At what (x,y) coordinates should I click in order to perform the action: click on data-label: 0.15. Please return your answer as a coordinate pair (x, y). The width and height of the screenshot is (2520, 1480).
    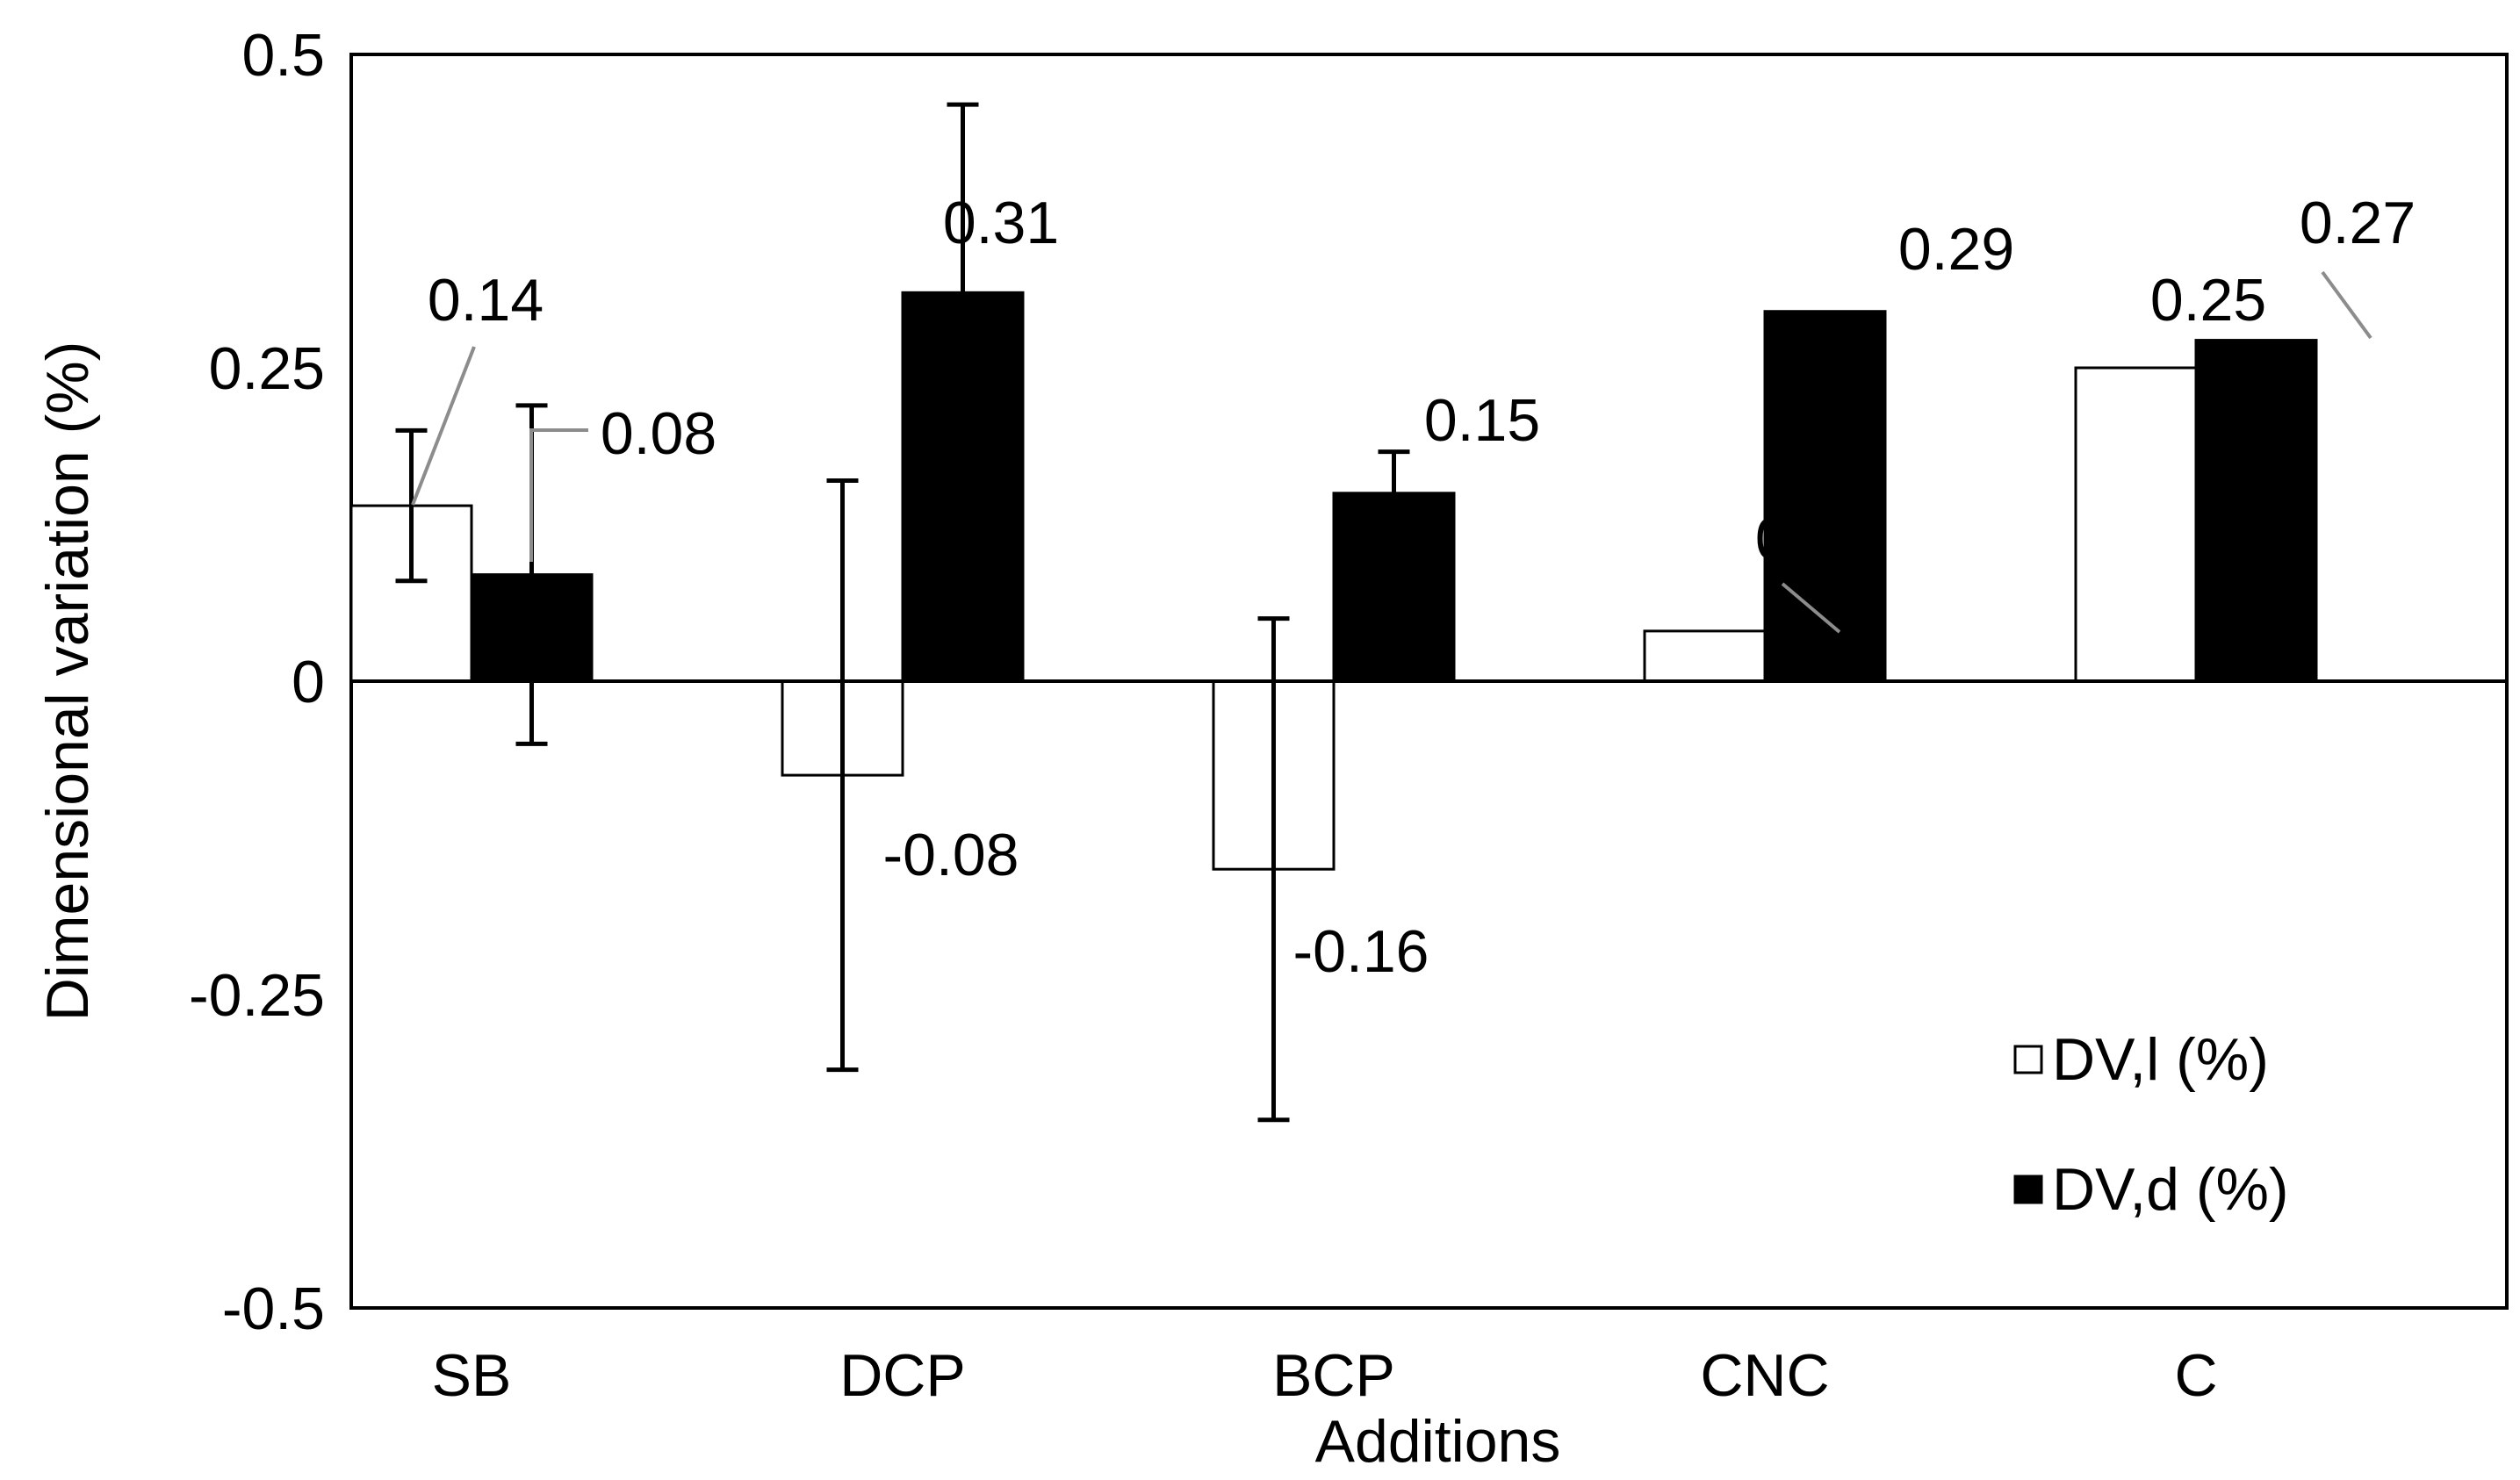
    Looking at the image, I should click on (1482, 420).